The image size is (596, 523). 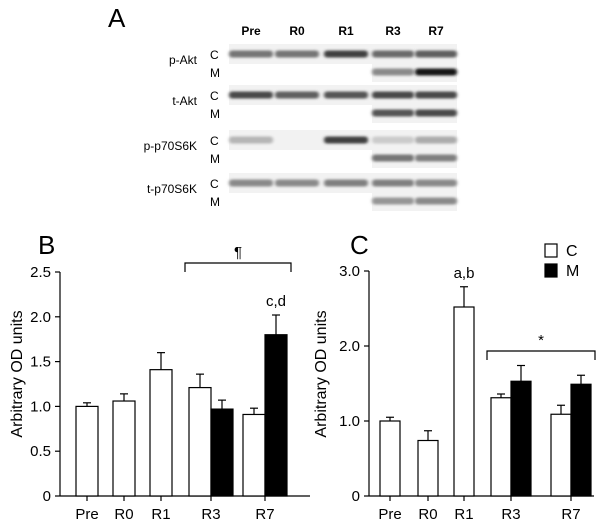 I want to click on blot-band-t-p70s6k-m-r3, so click(x=393, y=201).